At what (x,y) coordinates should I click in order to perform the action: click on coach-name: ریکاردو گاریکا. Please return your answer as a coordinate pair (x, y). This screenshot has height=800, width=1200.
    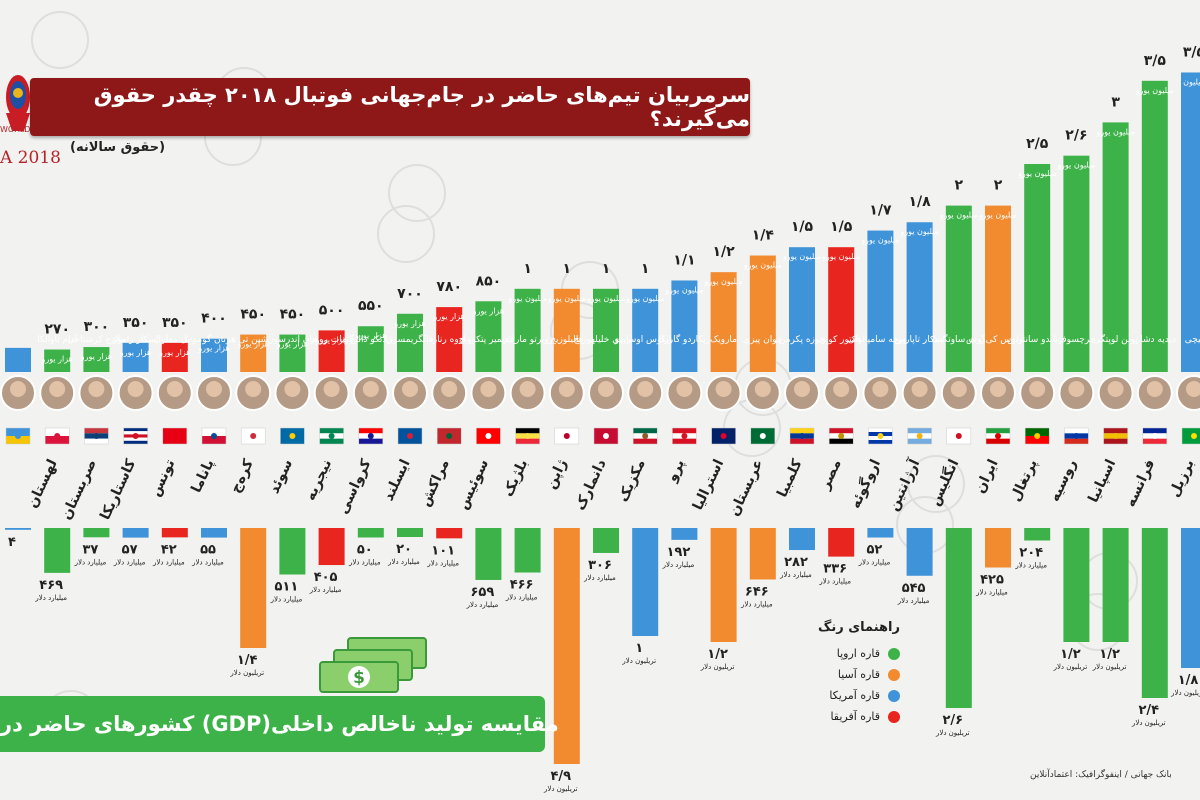
    Looking at the image, I should click on (685, 339).